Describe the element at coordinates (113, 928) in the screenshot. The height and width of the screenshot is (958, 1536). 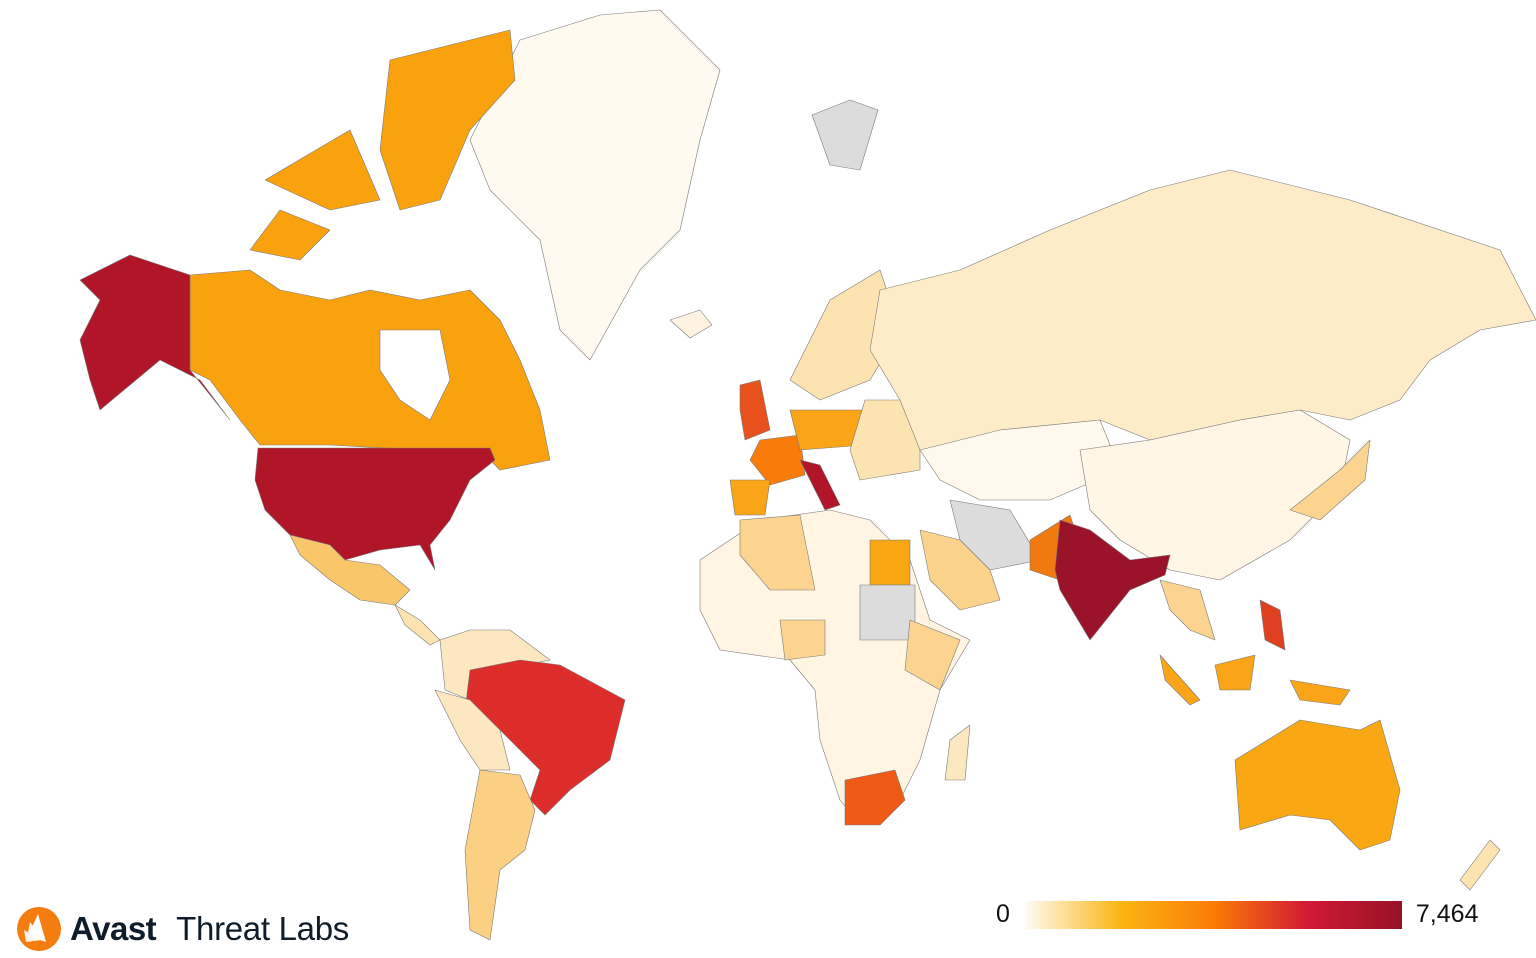
I see `brand-name: Avast` at that location.